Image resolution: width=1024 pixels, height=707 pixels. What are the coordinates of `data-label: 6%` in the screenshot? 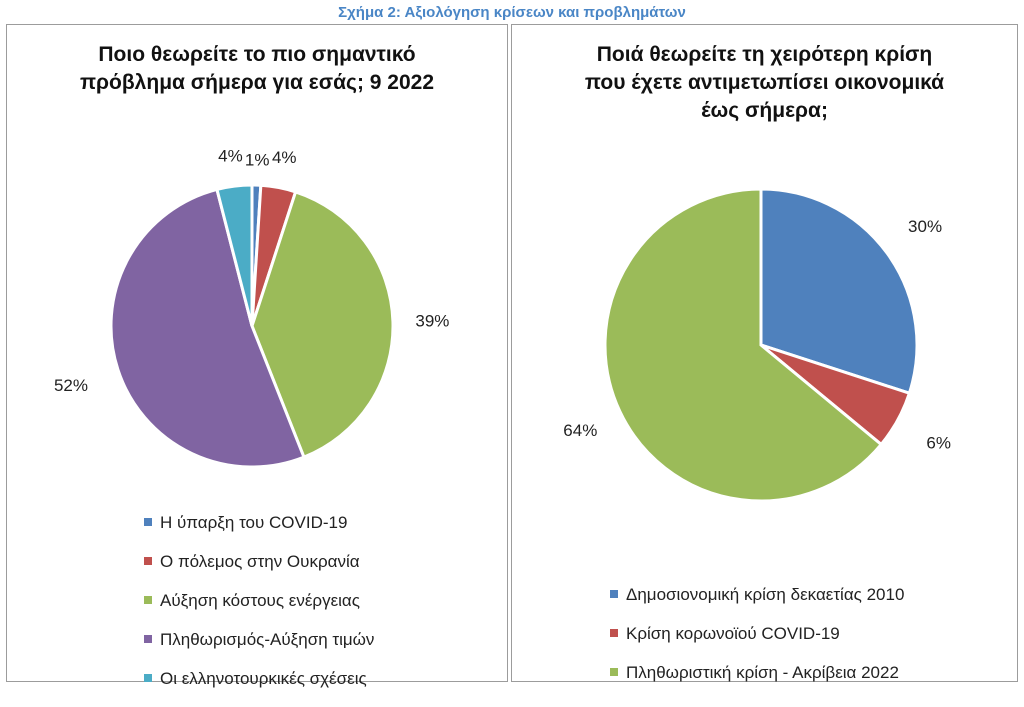 It's located at (938, 443).